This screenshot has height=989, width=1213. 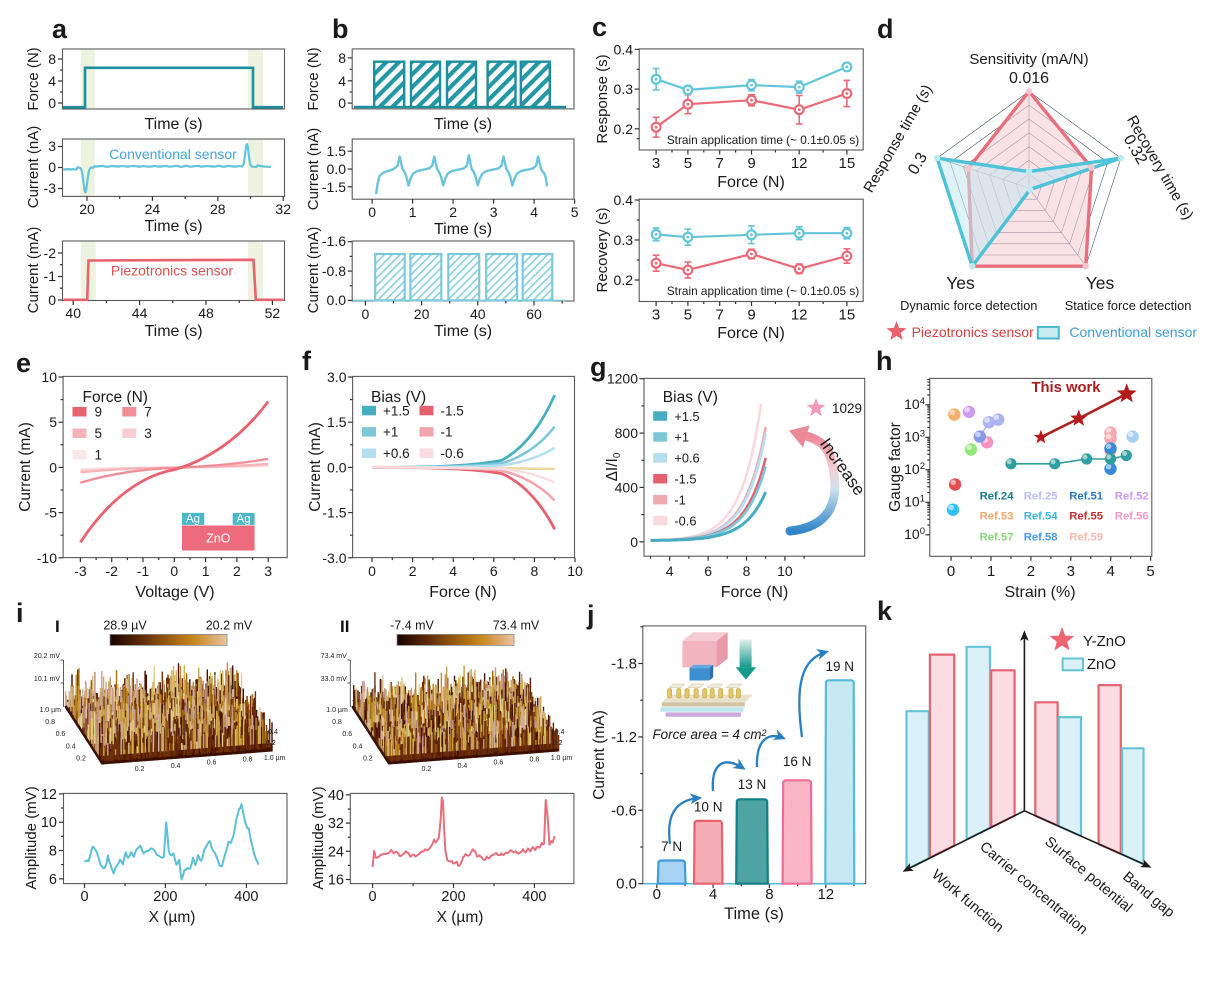 What do you see at coordinates (973, 332) in the screenshot?
I see `svg-text: Piezotronics sensor` at bounding box center [973, 332].